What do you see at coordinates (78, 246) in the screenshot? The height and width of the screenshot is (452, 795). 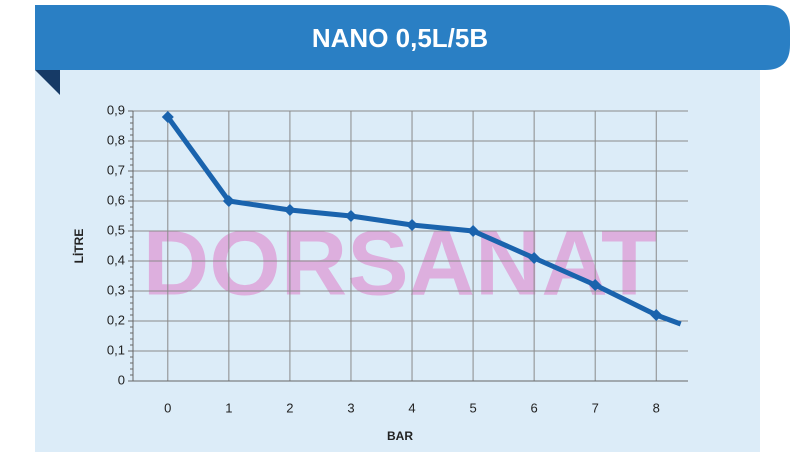 I see `y-axis-label: LİTRE` at bounding box center [78, 246].